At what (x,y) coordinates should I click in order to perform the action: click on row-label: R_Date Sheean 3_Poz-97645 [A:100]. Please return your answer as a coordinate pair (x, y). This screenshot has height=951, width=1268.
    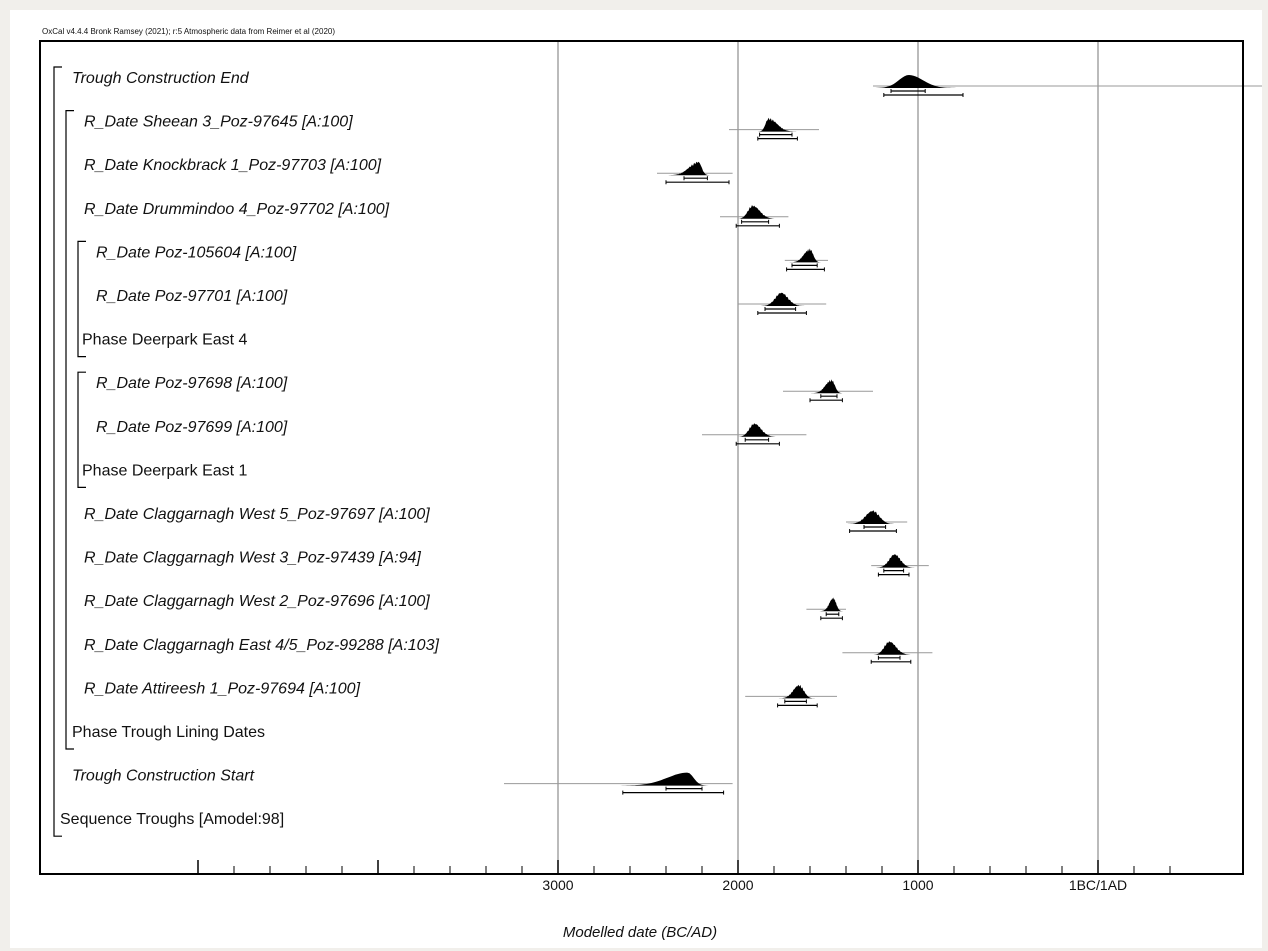
    Looking at the image, I should click on (218, 122).